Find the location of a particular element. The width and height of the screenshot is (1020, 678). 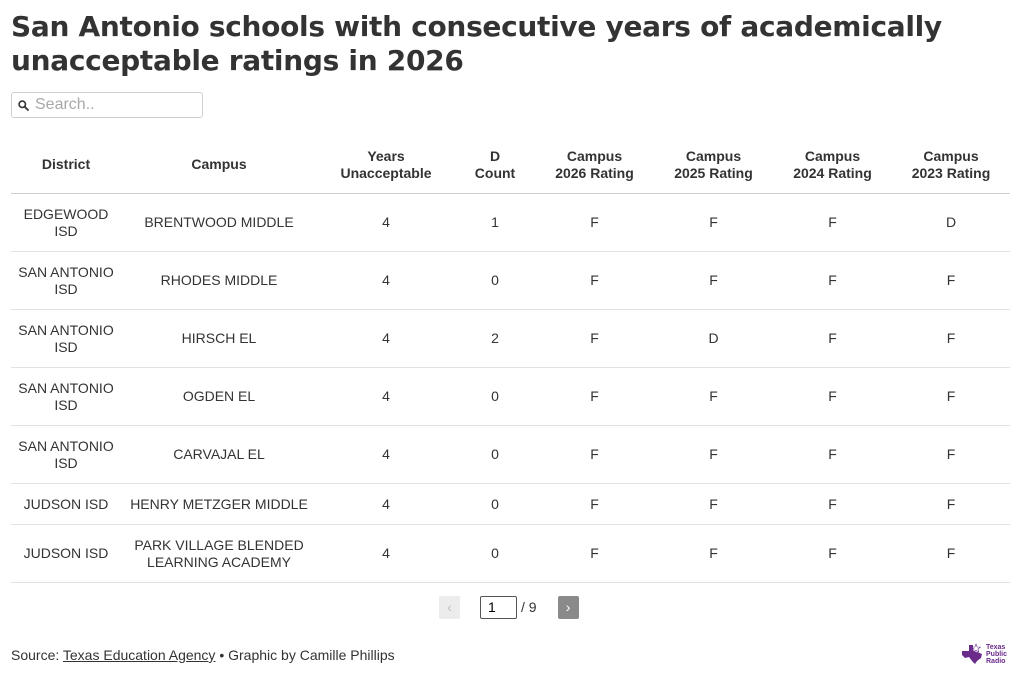

rating-2023-cell: D is located at coordinates (951, 222).